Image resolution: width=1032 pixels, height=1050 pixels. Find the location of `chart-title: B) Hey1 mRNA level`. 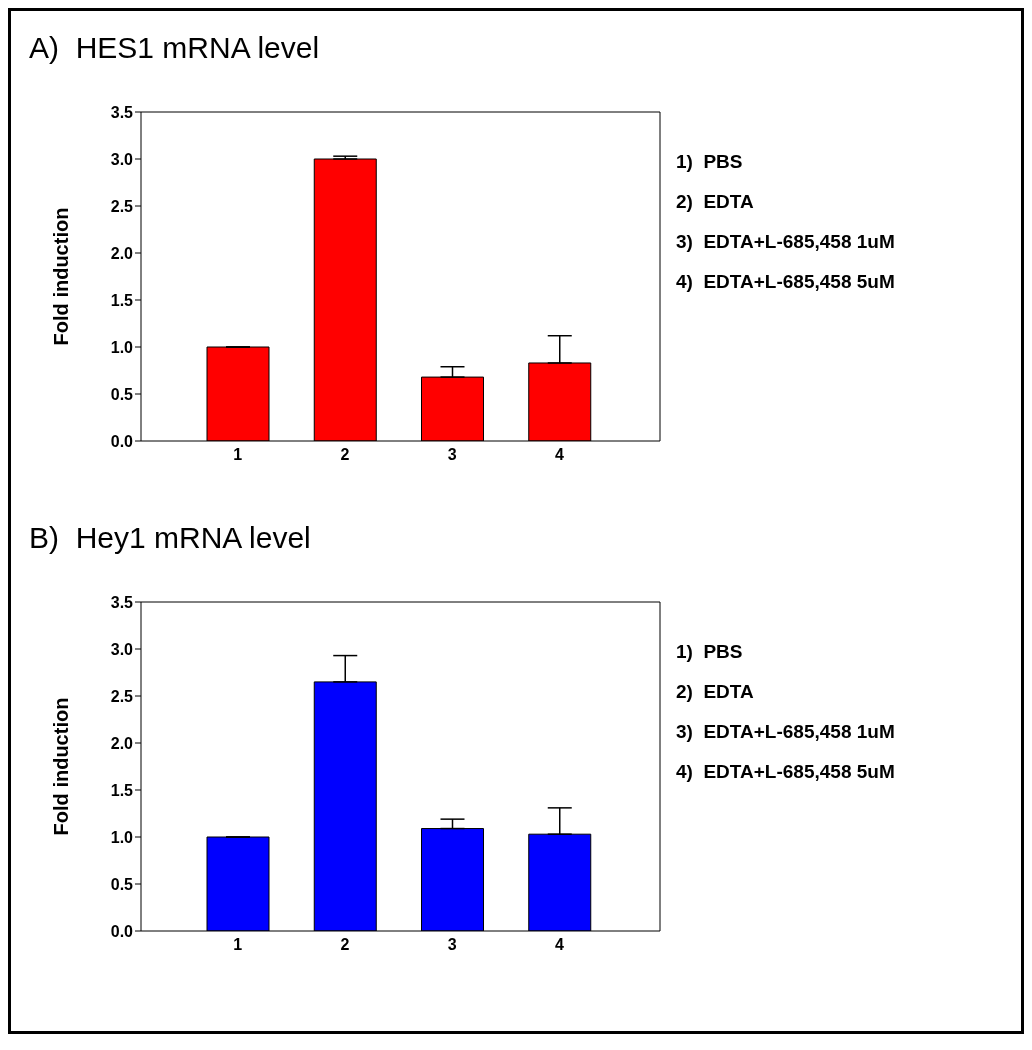

chart-title: B) Hey1 mRNA level is located at coordinates (170, 538).